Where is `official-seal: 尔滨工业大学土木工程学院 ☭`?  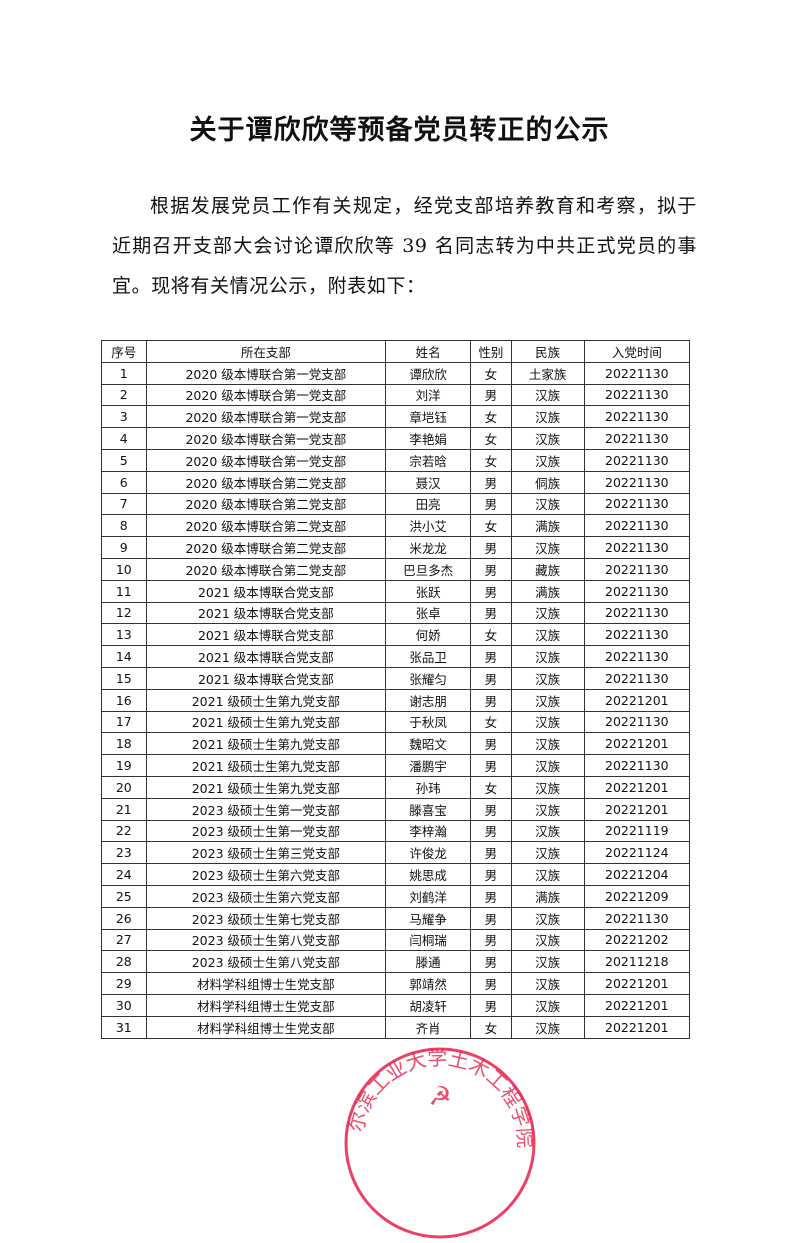
official-seal: 尔滨工业大学土木工程学院 ☭ is located at coordinates (440, 1142).